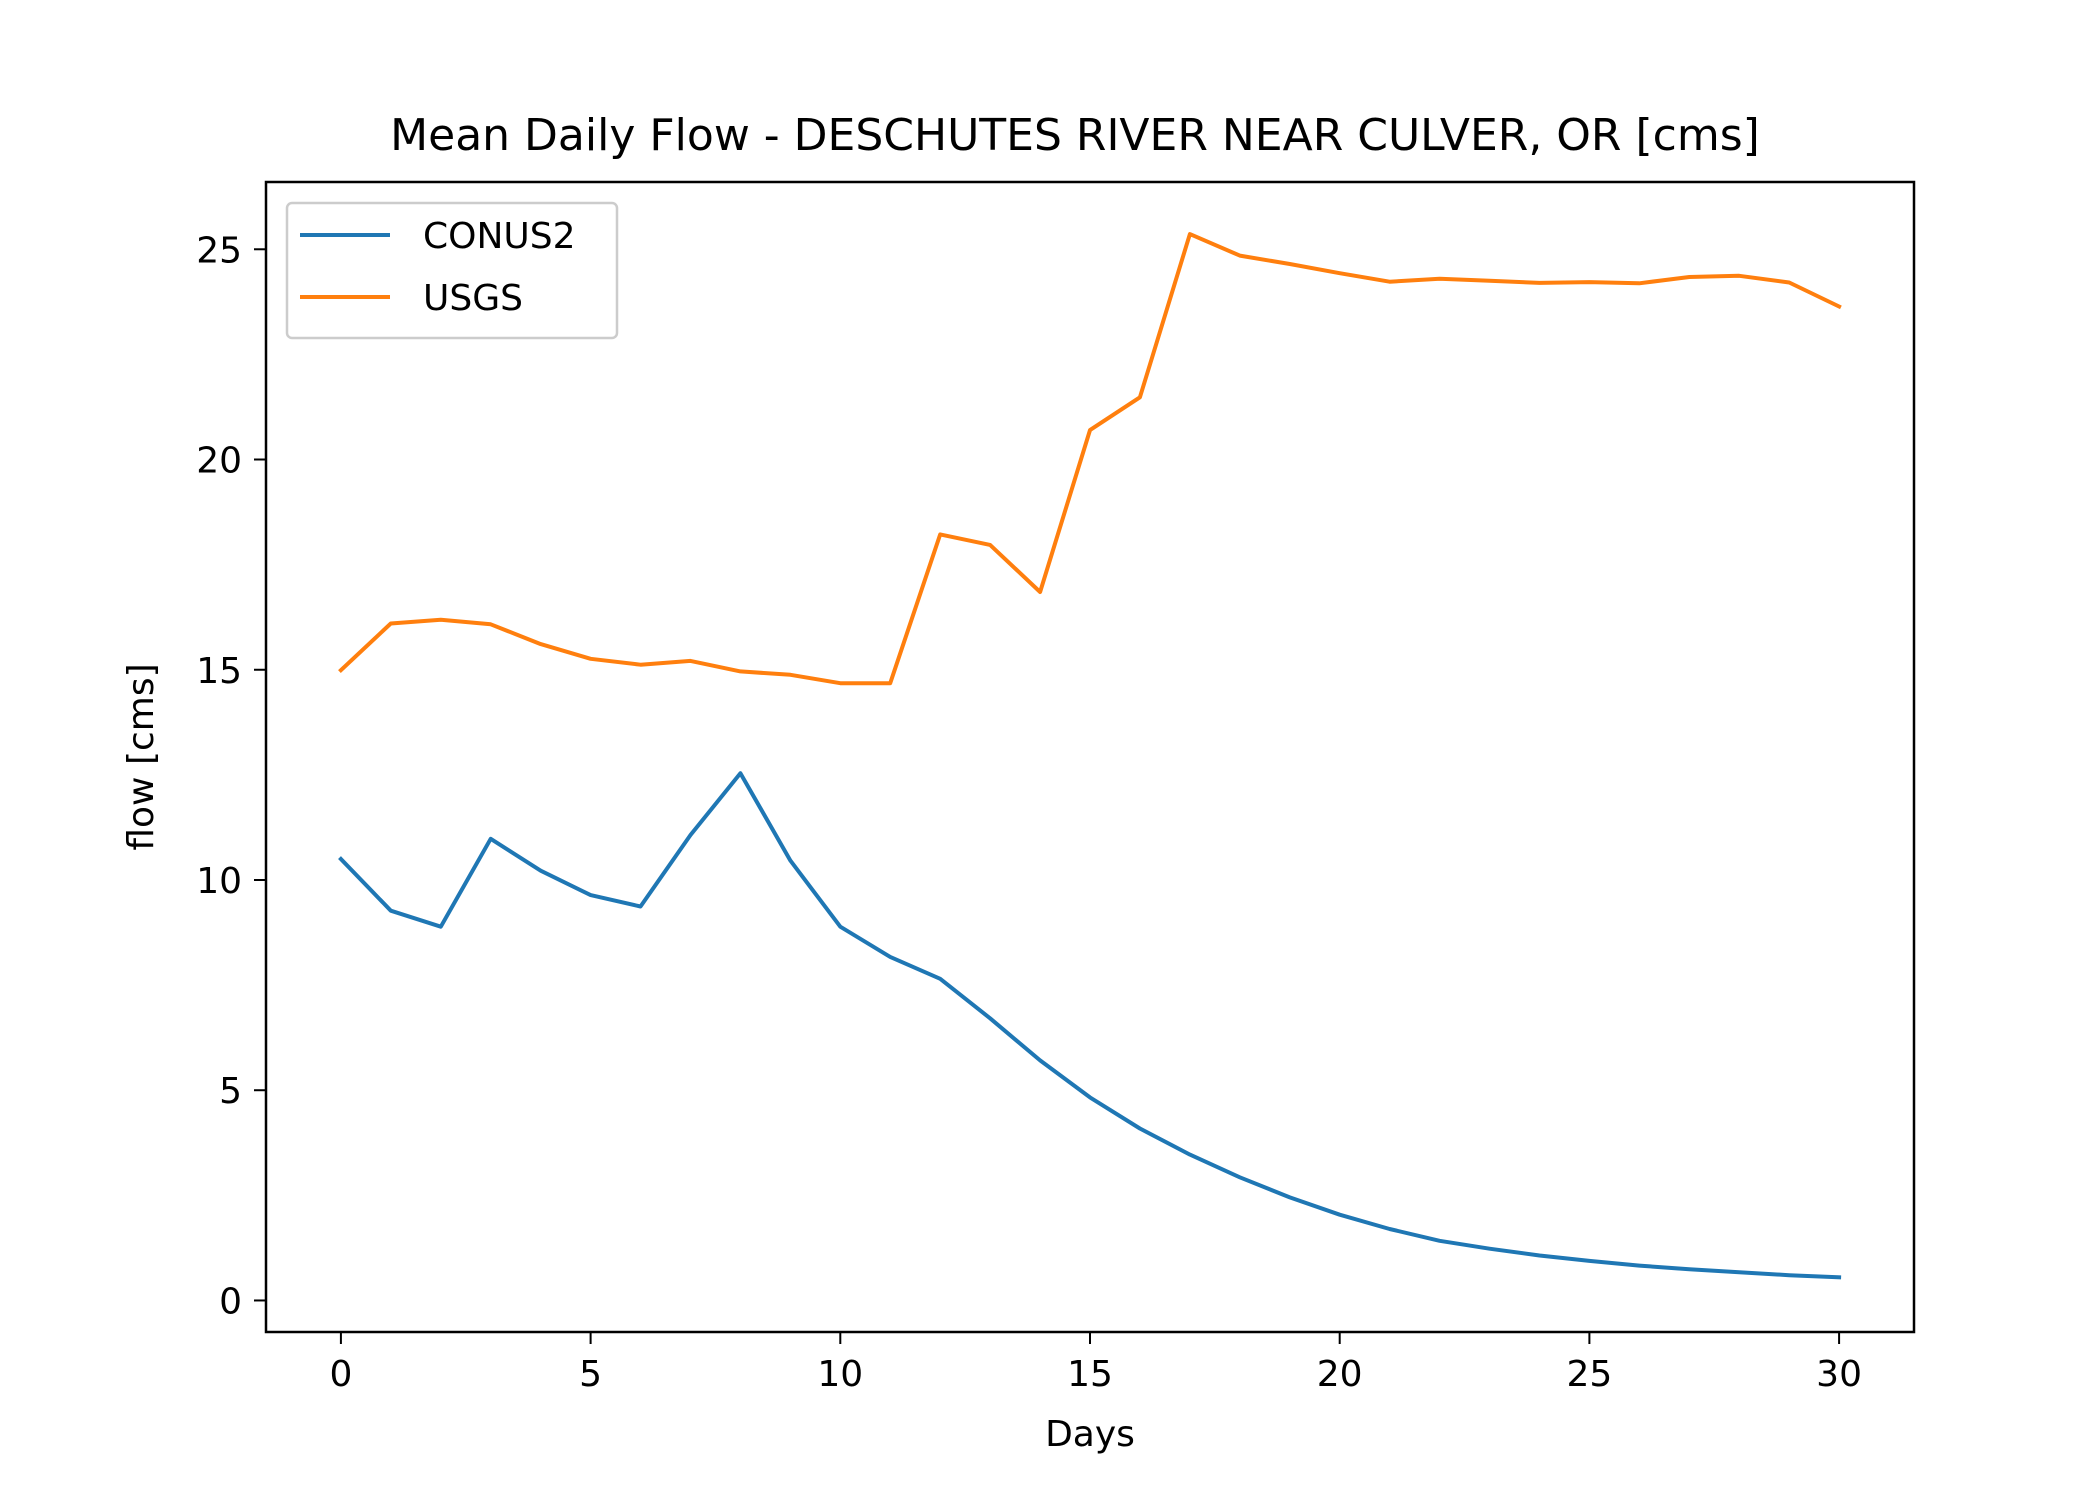  What do you see at coordinates (840, 1374) in the screenshot?
I see `x-tick-label: 10` at bounding box center [840, 1374].